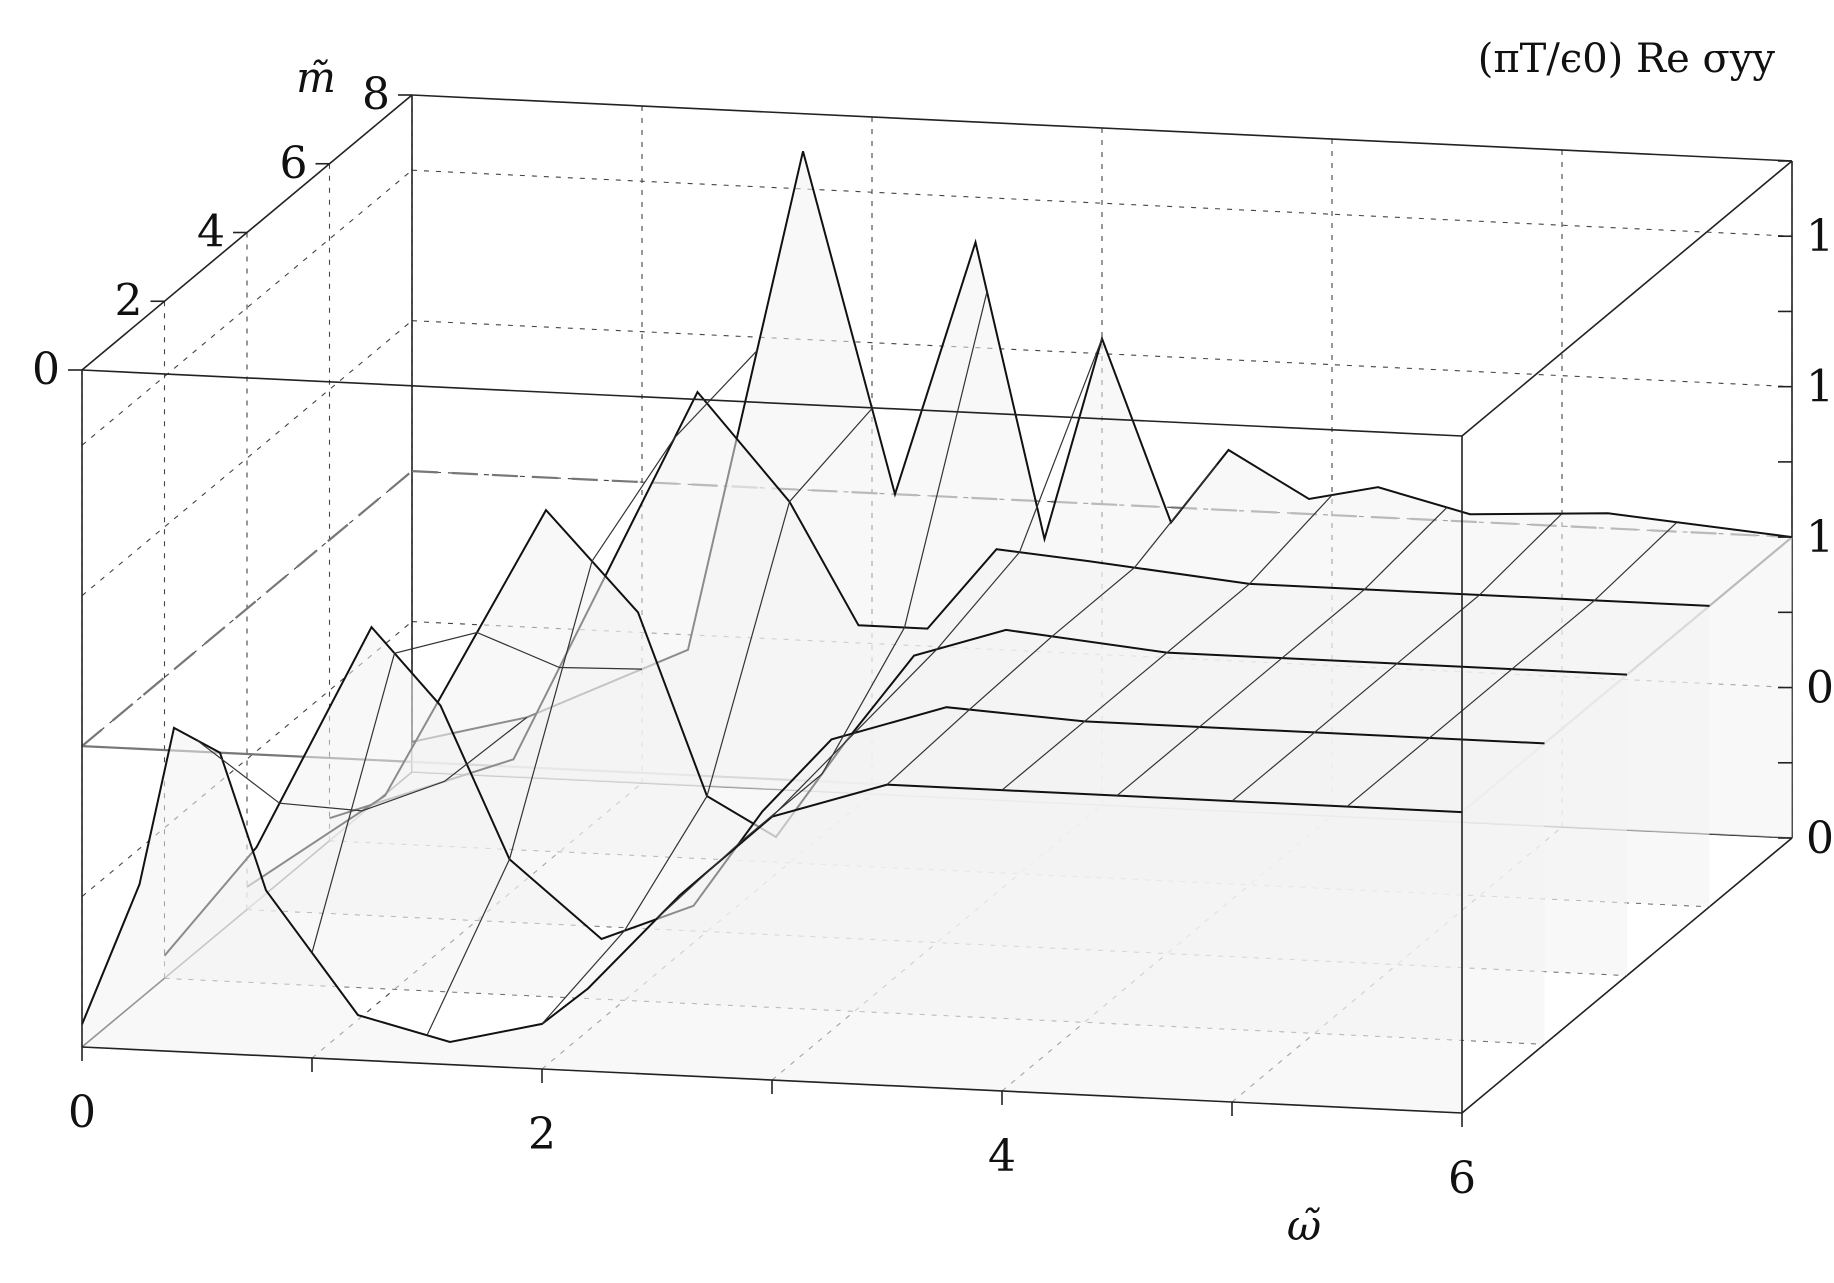 This screenshot has height=1283, width=1834. What do you see at coordinates (1820, 387) in the screenshot?
I see `z-tick-label: 1.2` at bounding box center [1820, 387].